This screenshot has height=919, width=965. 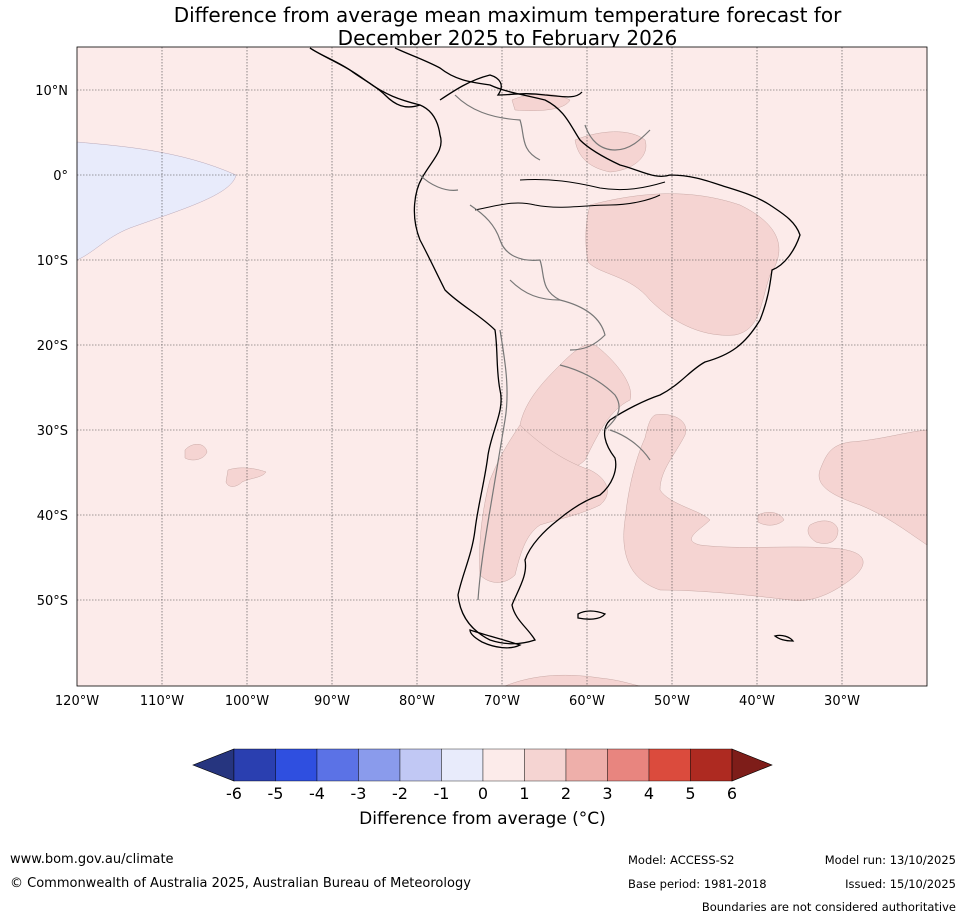 What do you see at coordinates (332, 701) in the screenshot?
I see `longitude-label: 90°W` at bounding box center [332, 701].